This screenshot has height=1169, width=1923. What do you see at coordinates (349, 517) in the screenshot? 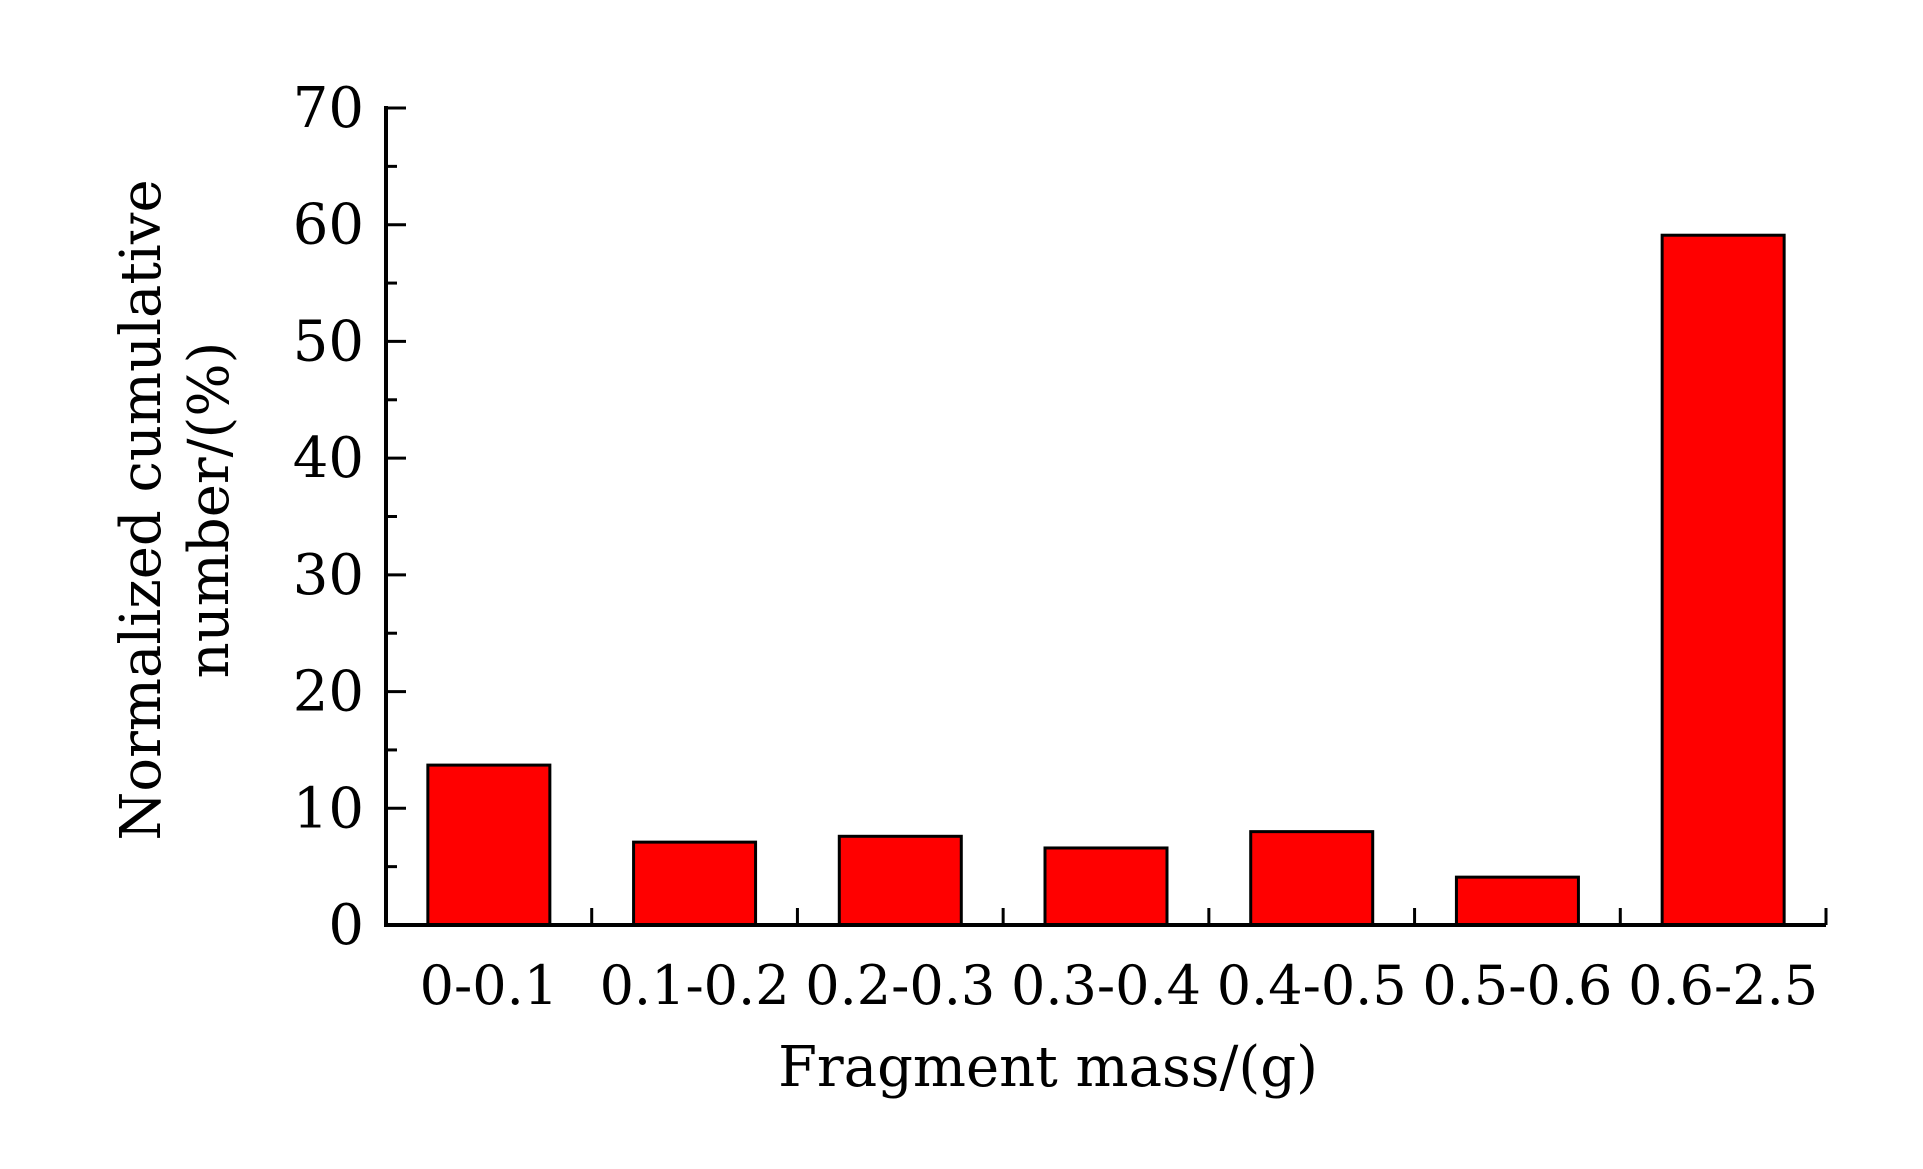
I see `y-ticks-group: 0 10 20 30 40 50 60 70` at bounding box center [349, 517].